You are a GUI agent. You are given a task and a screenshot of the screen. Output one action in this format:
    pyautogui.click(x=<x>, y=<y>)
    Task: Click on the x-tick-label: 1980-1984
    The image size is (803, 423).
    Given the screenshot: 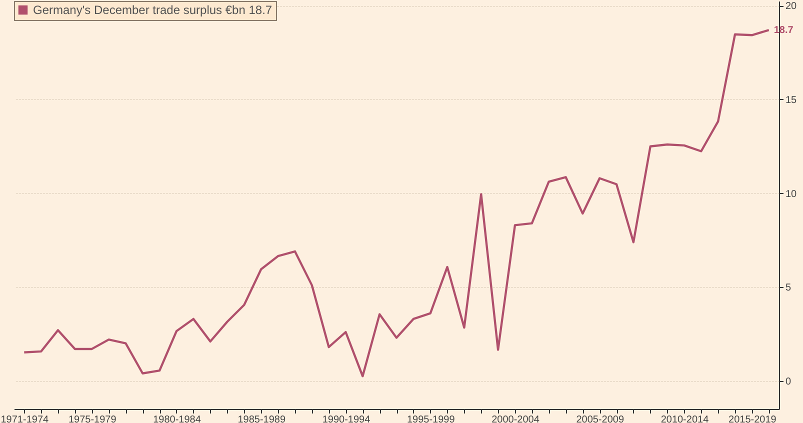 What is the action you would take?
    pyautogui.click(x=177, y=418)
    